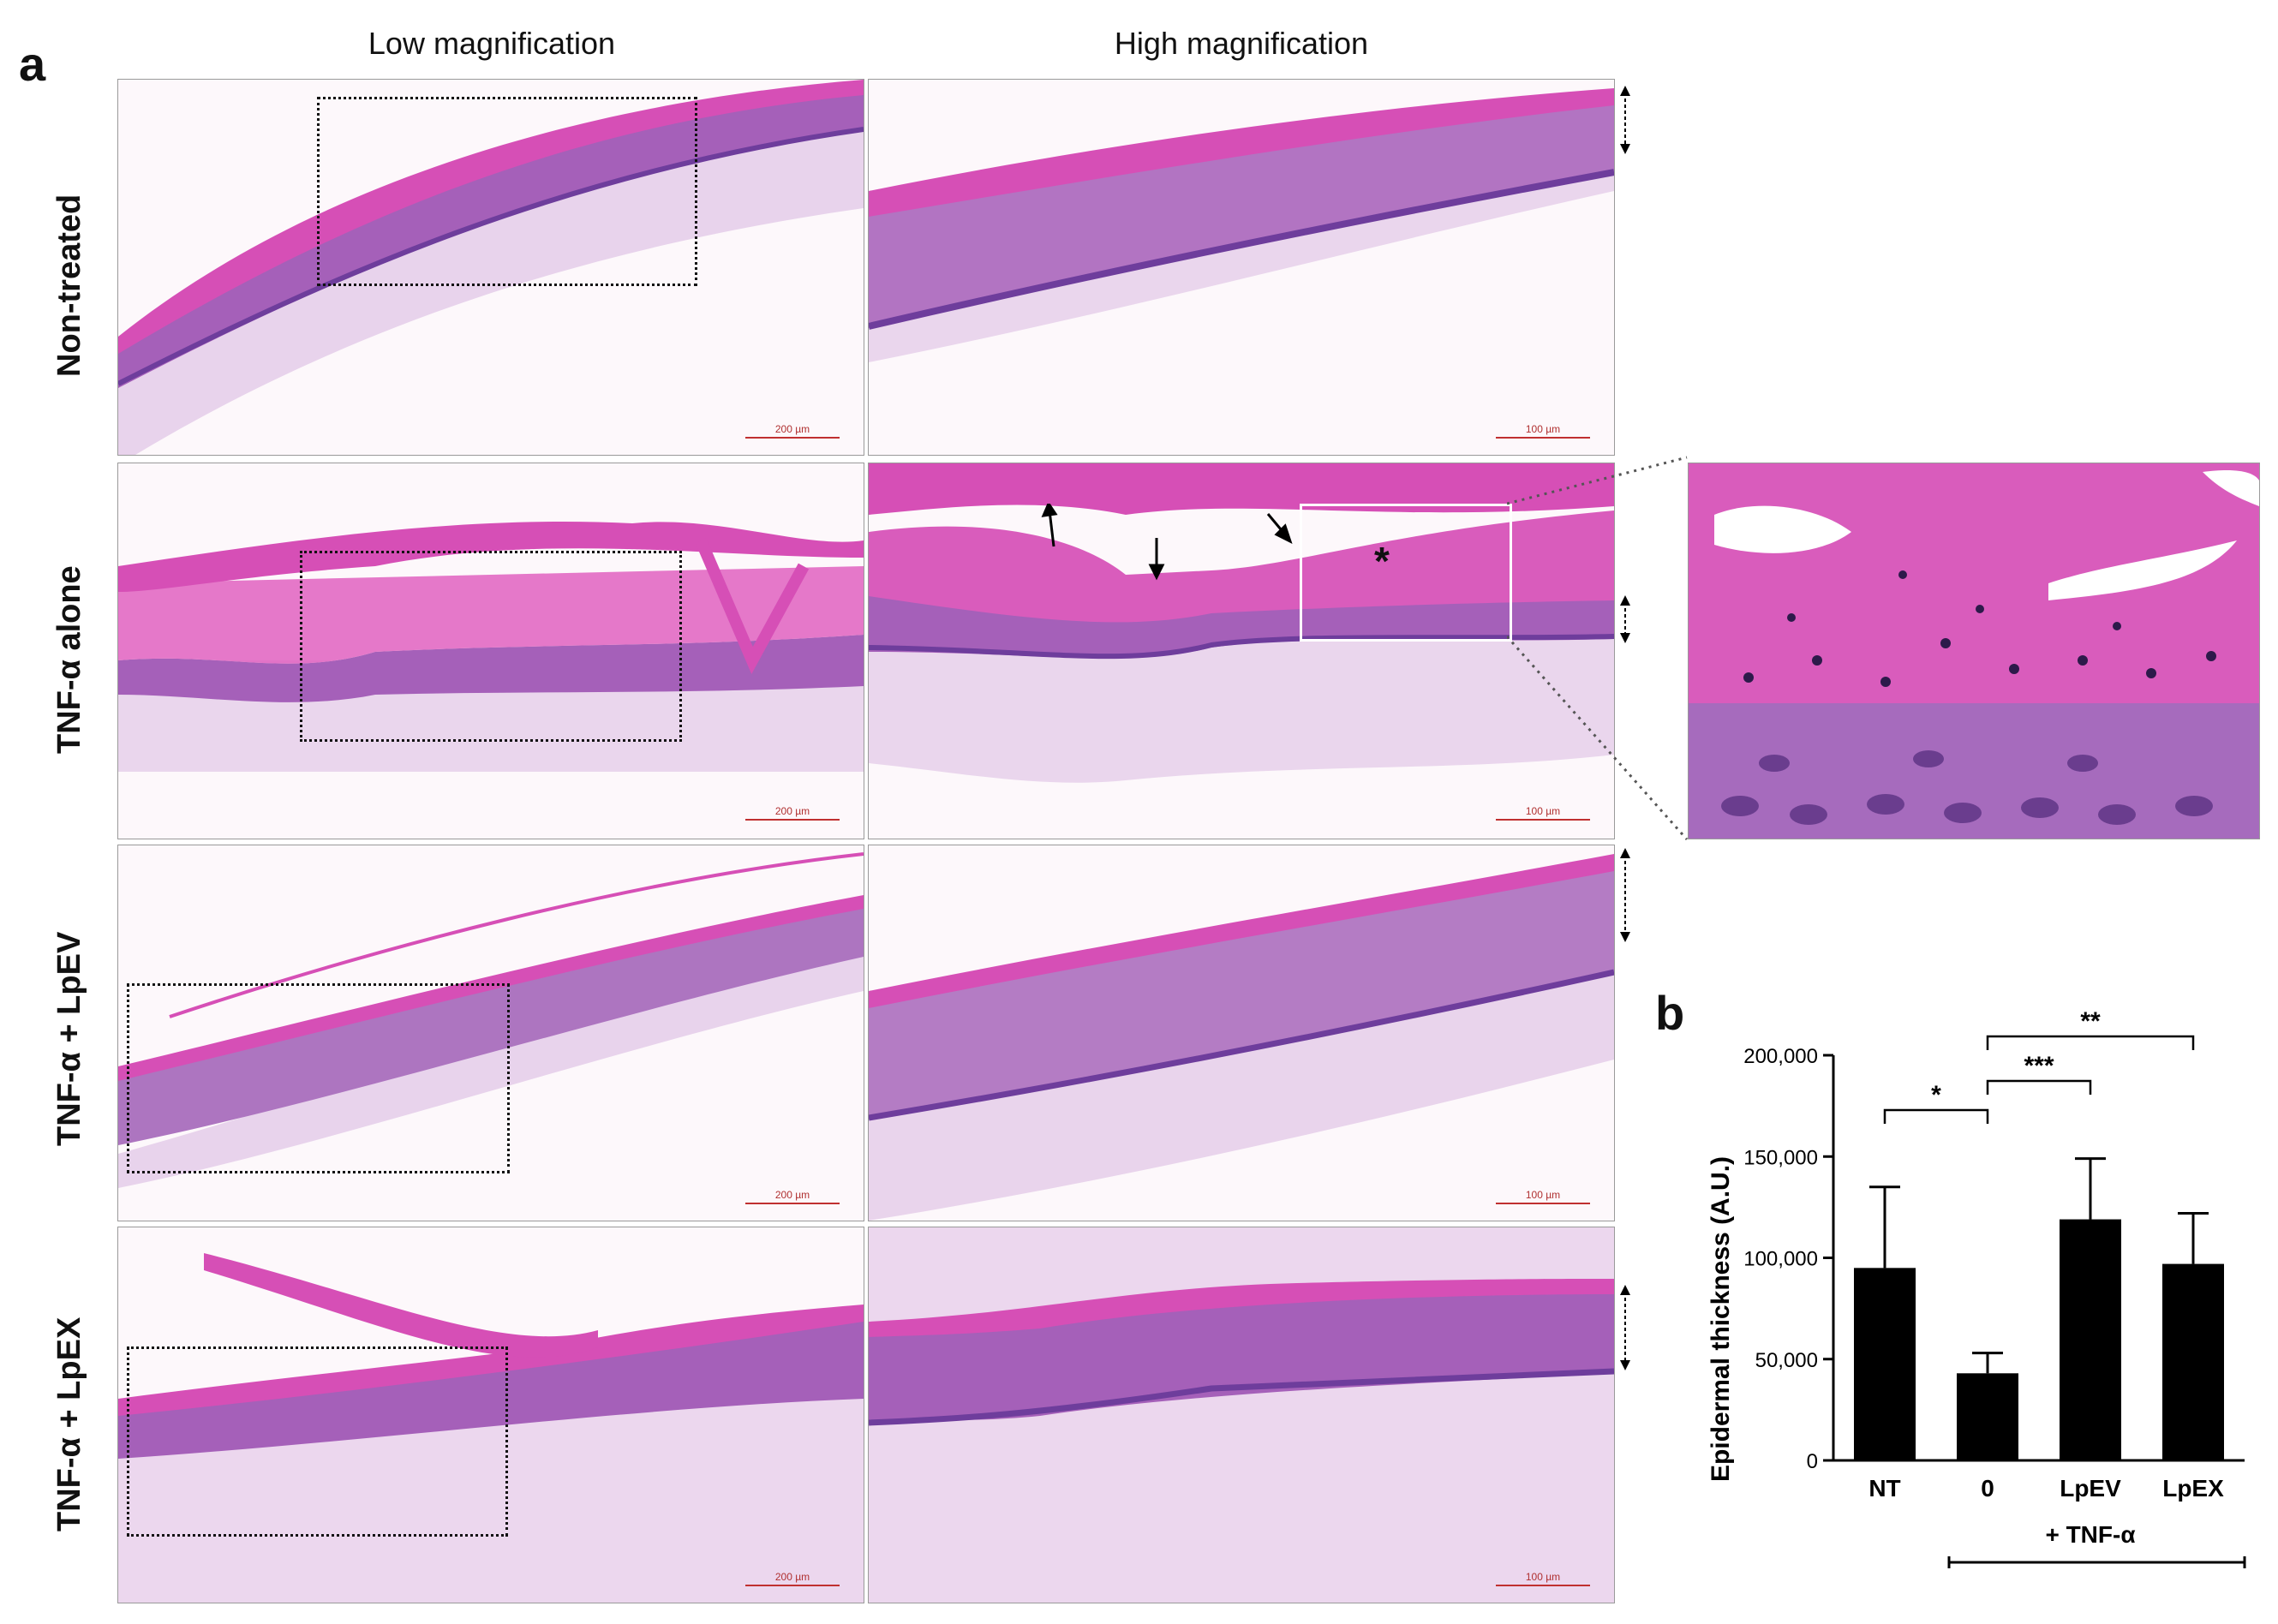 The image size is (2278, 1624). Describe the element at coordinates (1406, 573) in the screenshot. I see `inset-region-box` at that location.